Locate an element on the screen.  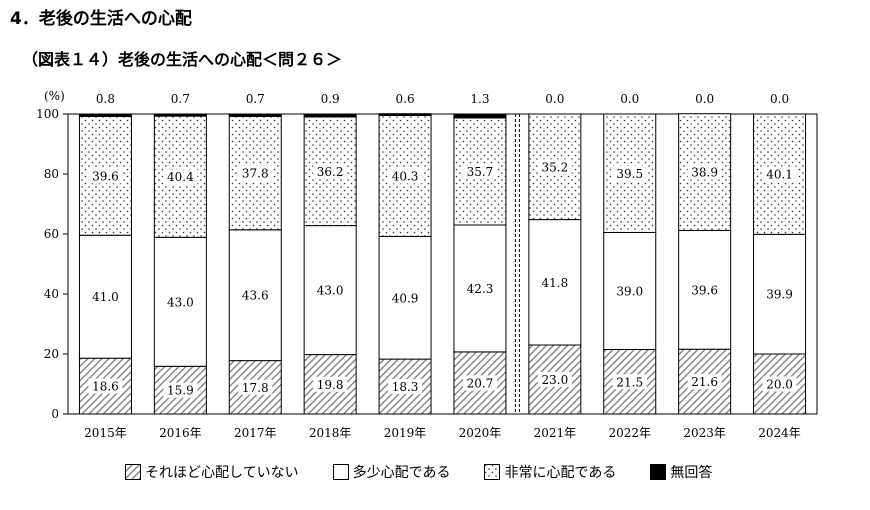
bar-segment-hatch is located at coordinates (780, 384).